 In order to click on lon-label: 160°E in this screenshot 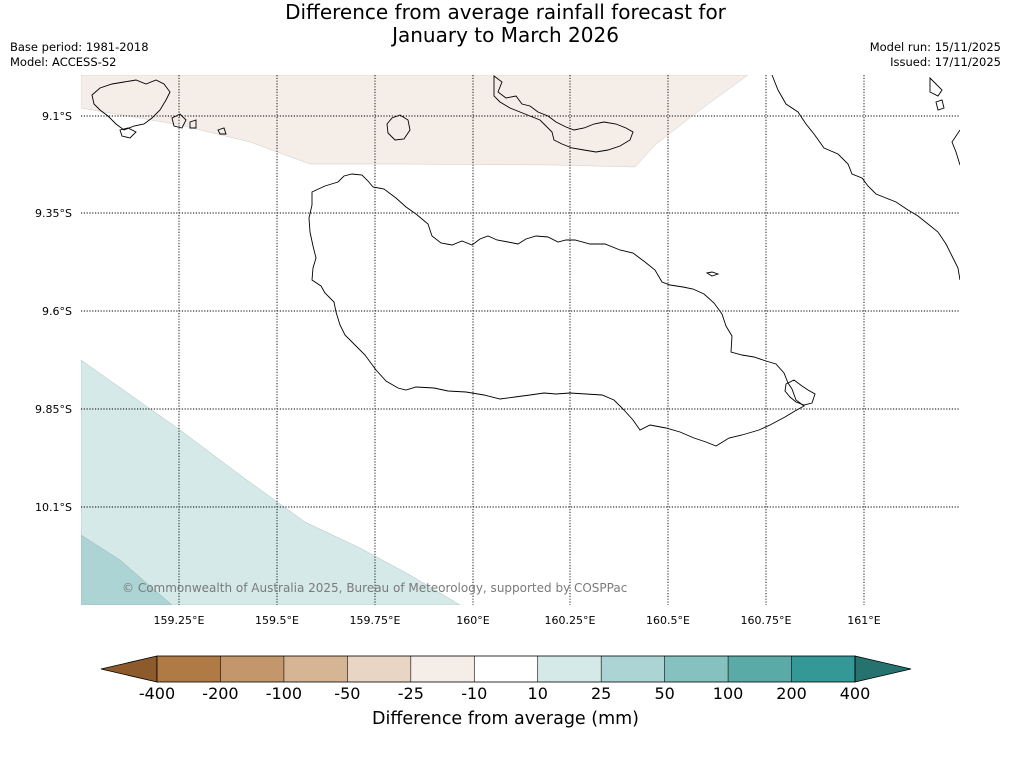, I will do `click(472, 620)`.